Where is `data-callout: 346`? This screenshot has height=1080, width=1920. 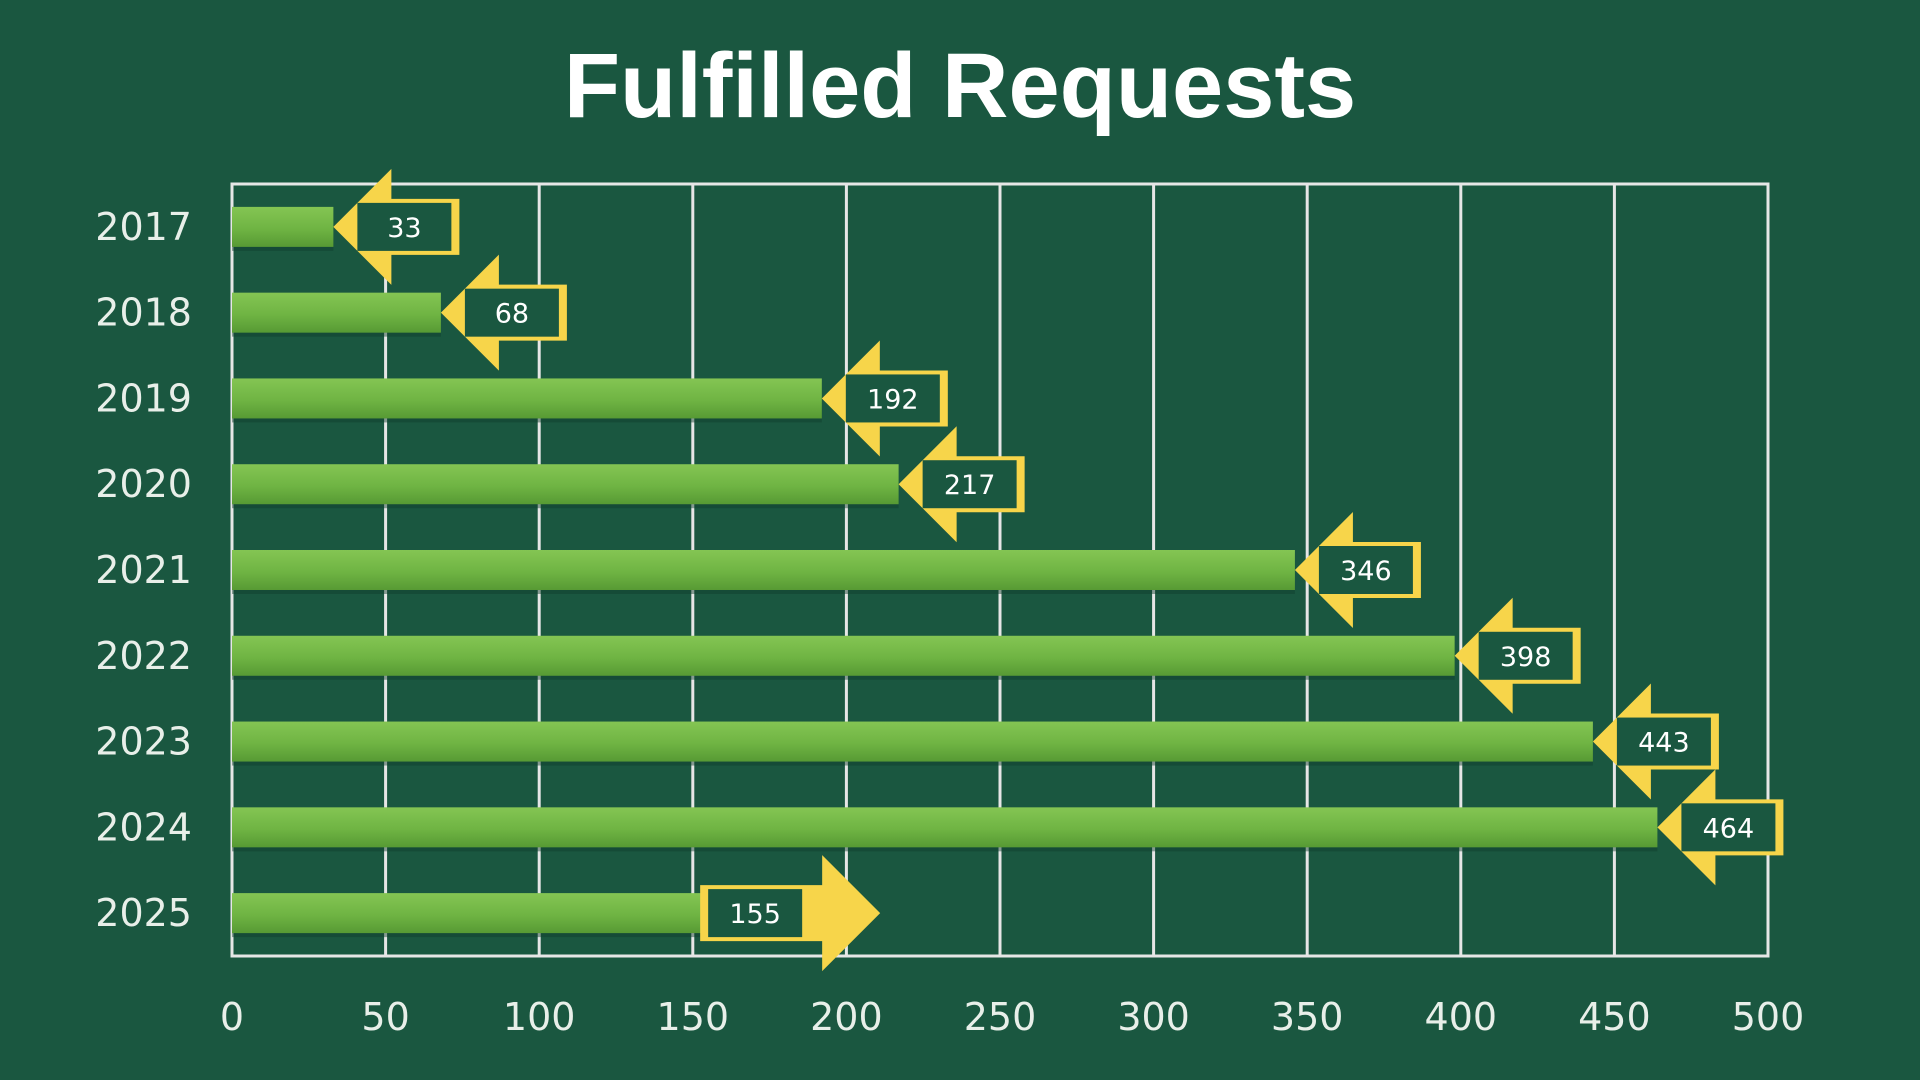 data-callout: 346 is located at coordinates (1357, 570).